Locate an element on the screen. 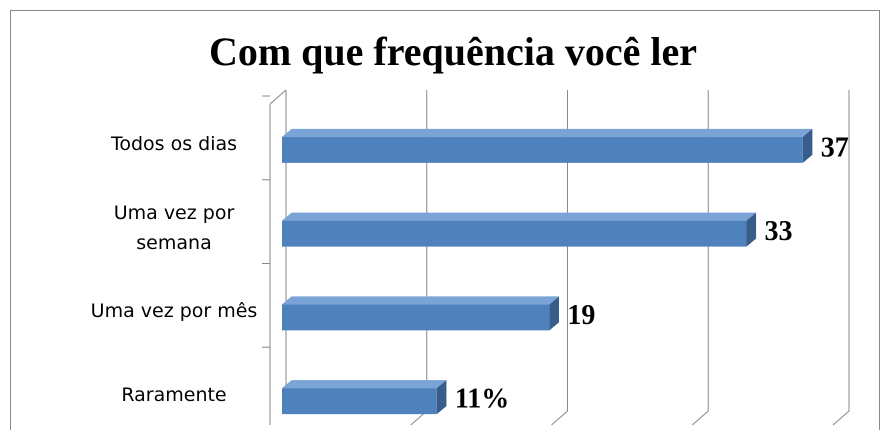  category-label: Raramente is located at coordinates (174, 395).